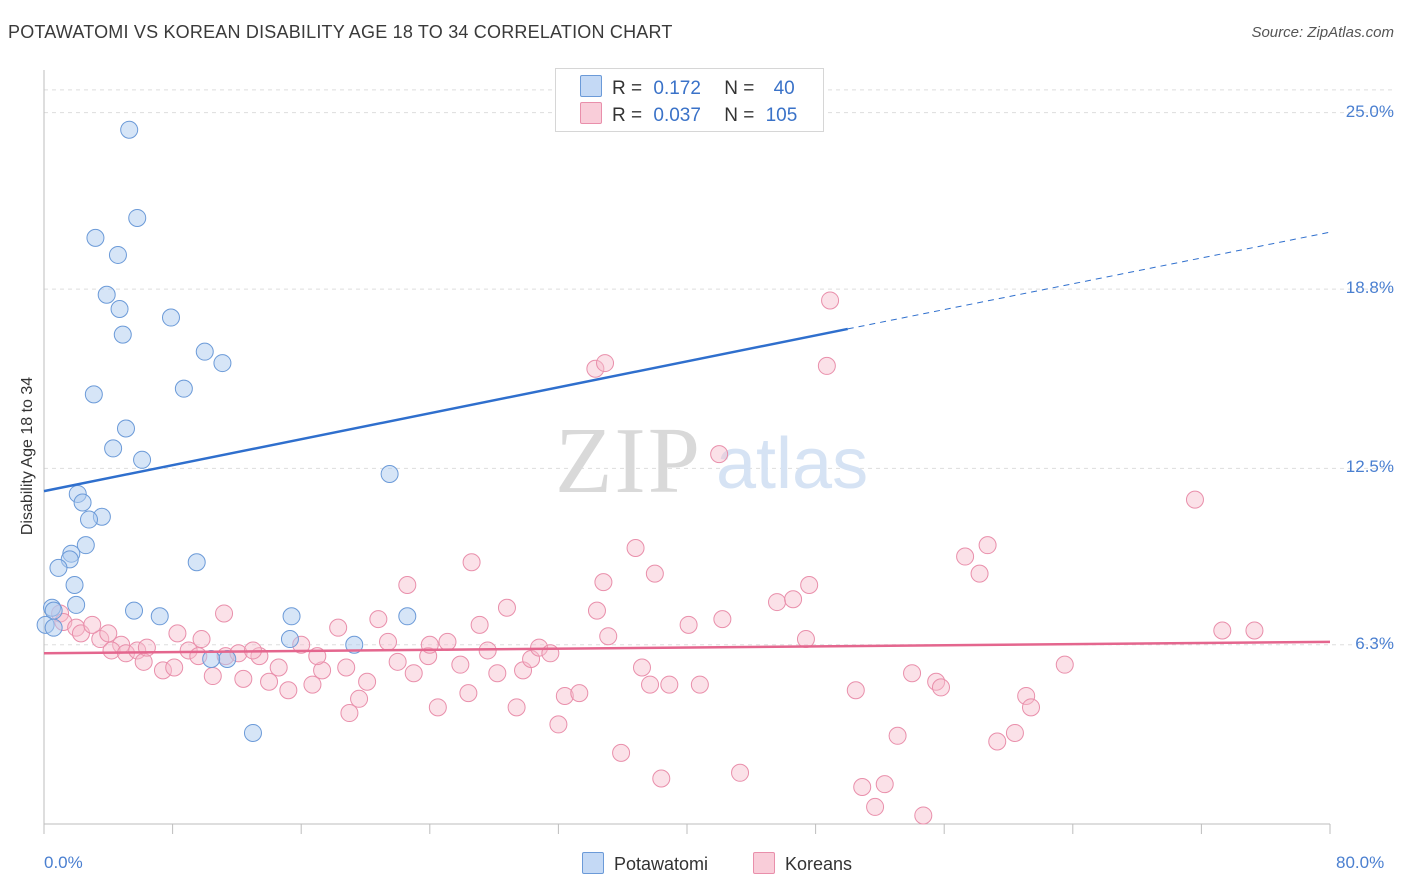  Describe the element at coordinates (1089, 280) in the screenshot. I see `potawatomi-trend-extension` at that location.